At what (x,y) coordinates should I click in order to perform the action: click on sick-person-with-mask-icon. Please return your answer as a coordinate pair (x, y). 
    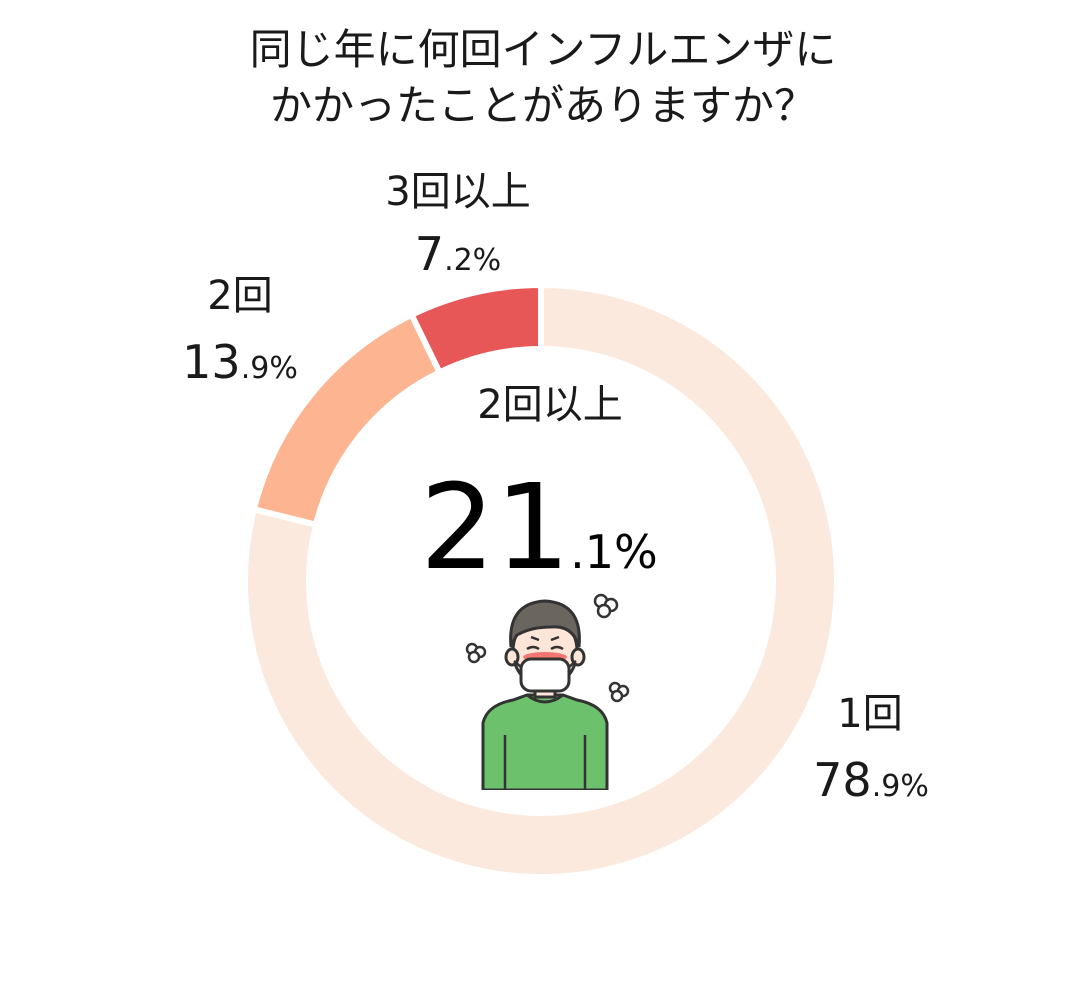
    Looking at the image, I should click on (547, 691).